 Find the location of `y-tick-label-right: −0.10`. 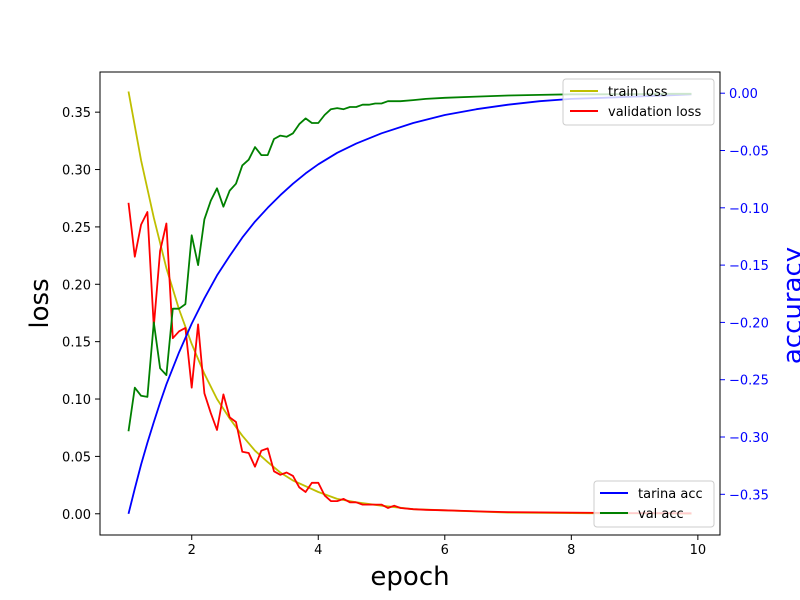

y-tick-label-right: −0.10 is located at coordinates (749, 209).